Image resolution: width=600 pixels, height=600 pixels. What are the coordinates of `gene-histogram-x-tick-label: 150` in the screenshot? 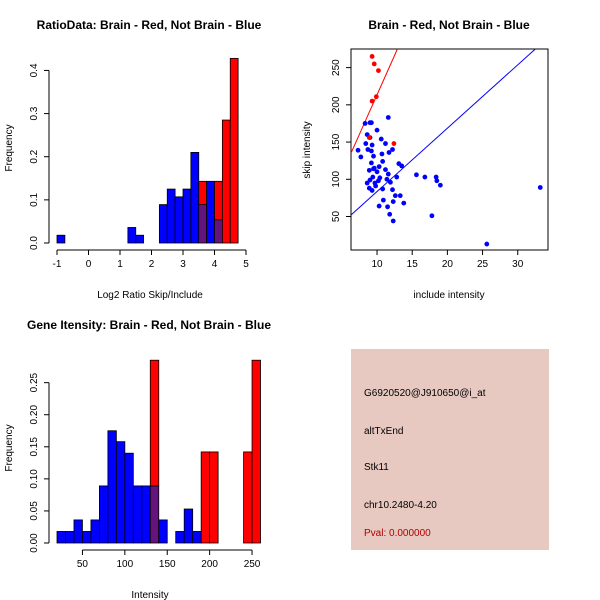 It's located at (167, 564).